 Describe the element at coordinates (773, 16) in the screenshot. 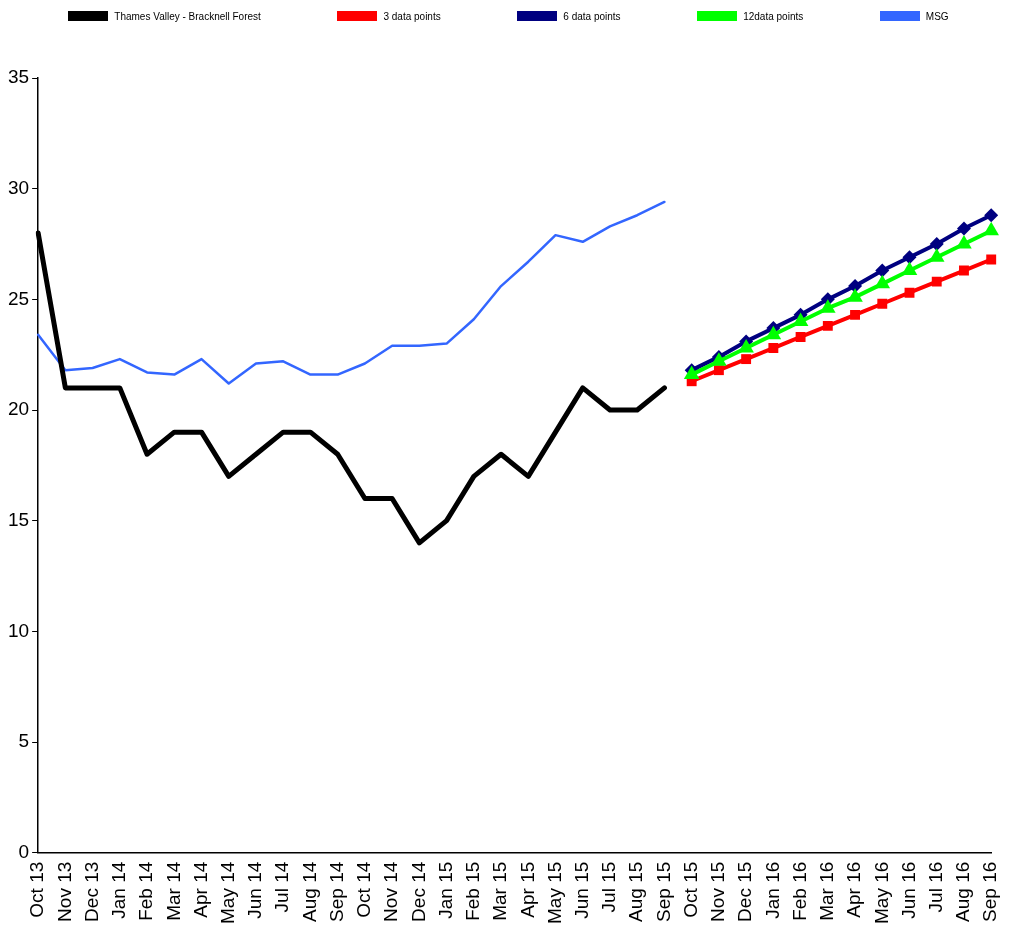

I see `legend-label: 12data points` at that location.